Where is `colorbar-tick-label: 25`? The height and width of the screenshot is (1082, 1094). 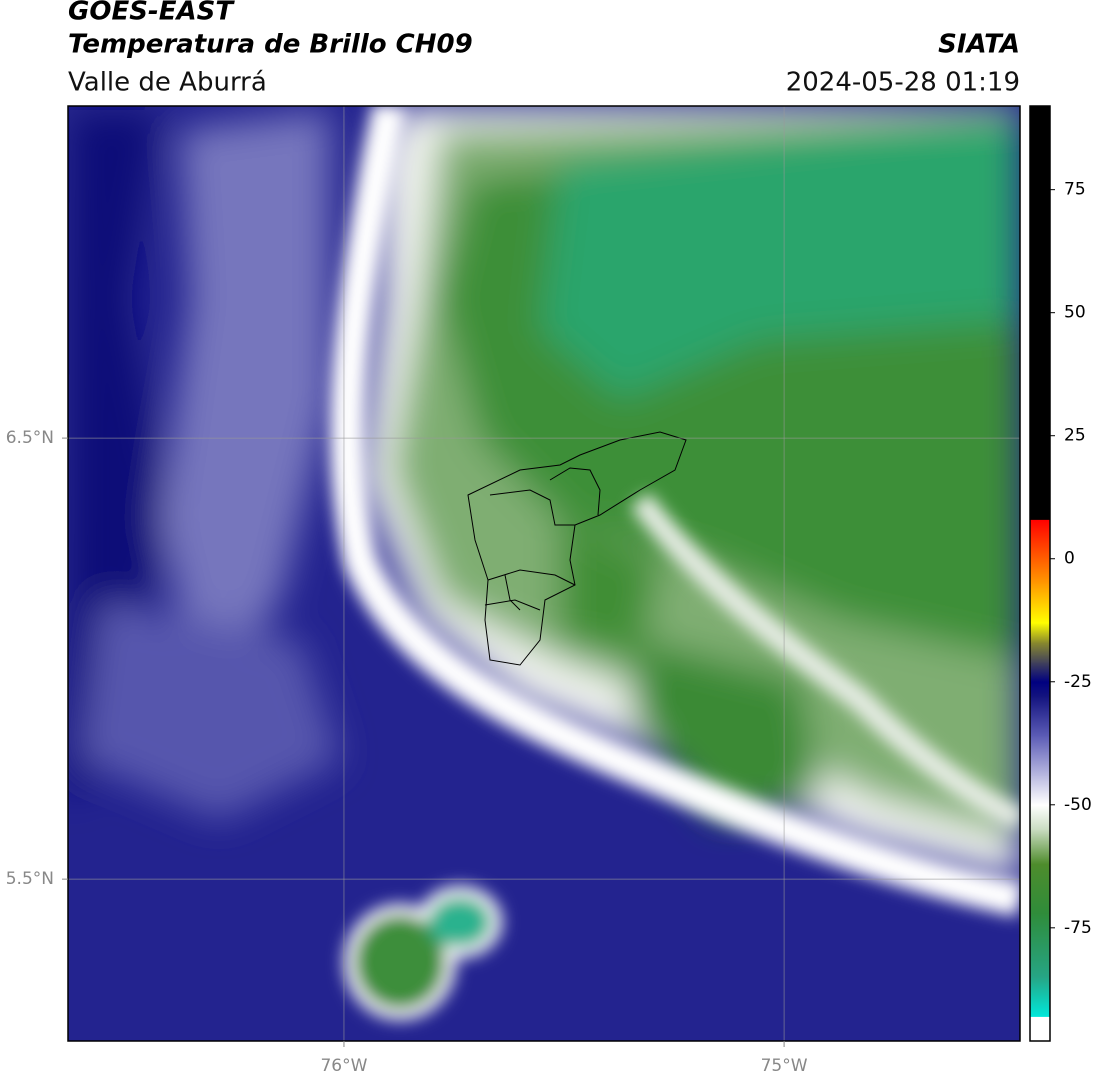
colorbar-tick-label: 25 is located at coordinates (1075, 436).